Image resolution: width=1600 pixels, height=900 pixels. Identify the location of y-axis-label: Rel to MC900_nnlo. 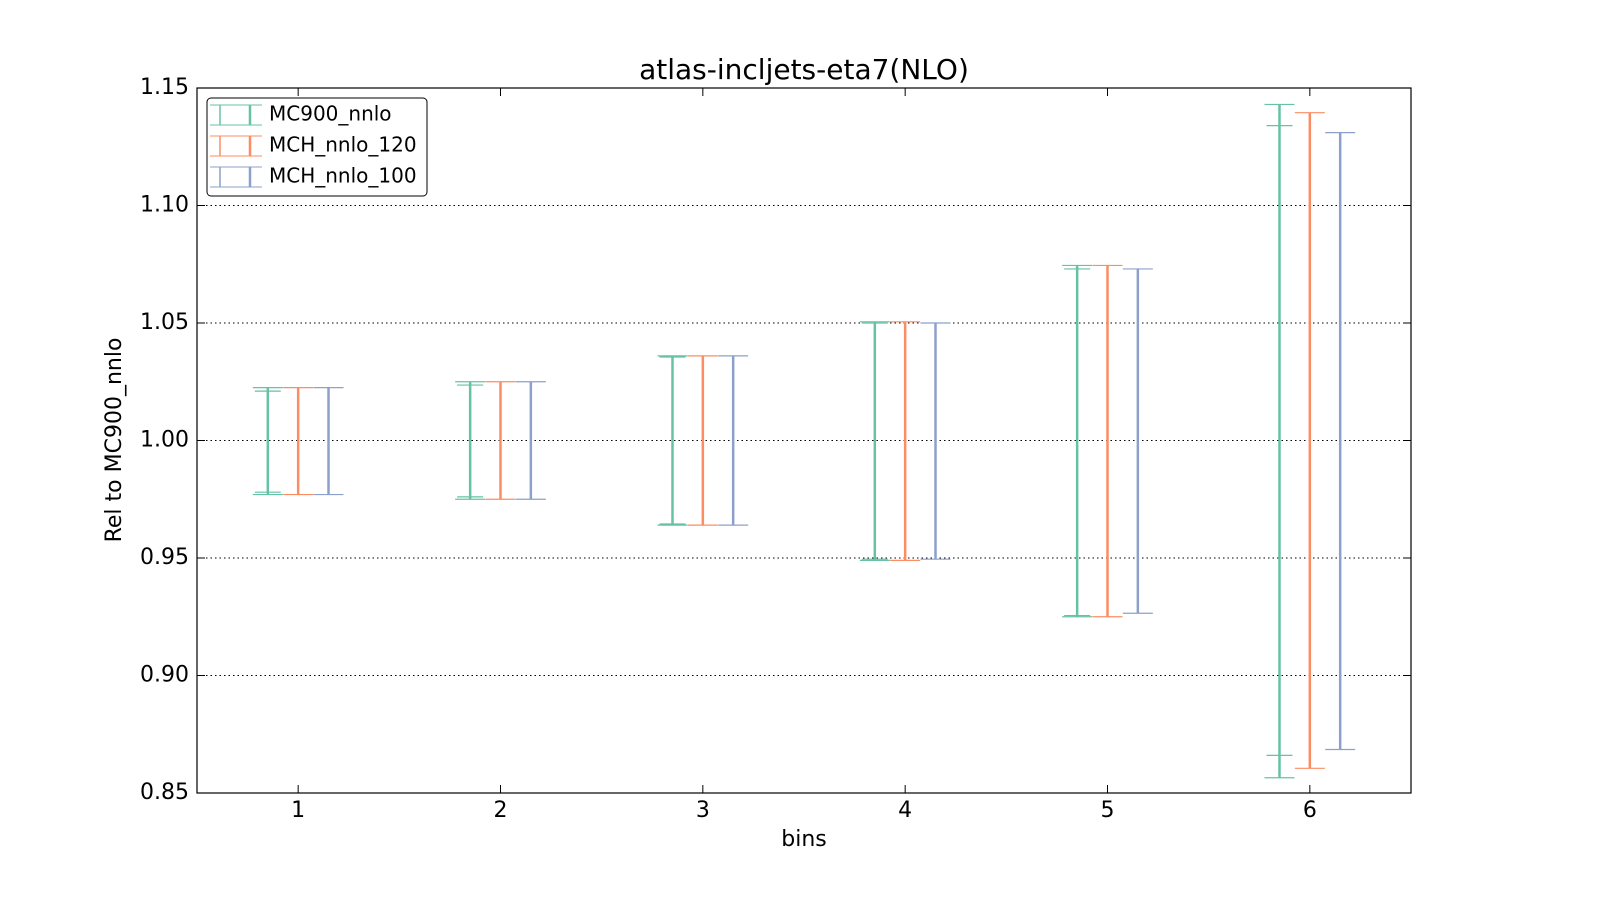
(114, 440).